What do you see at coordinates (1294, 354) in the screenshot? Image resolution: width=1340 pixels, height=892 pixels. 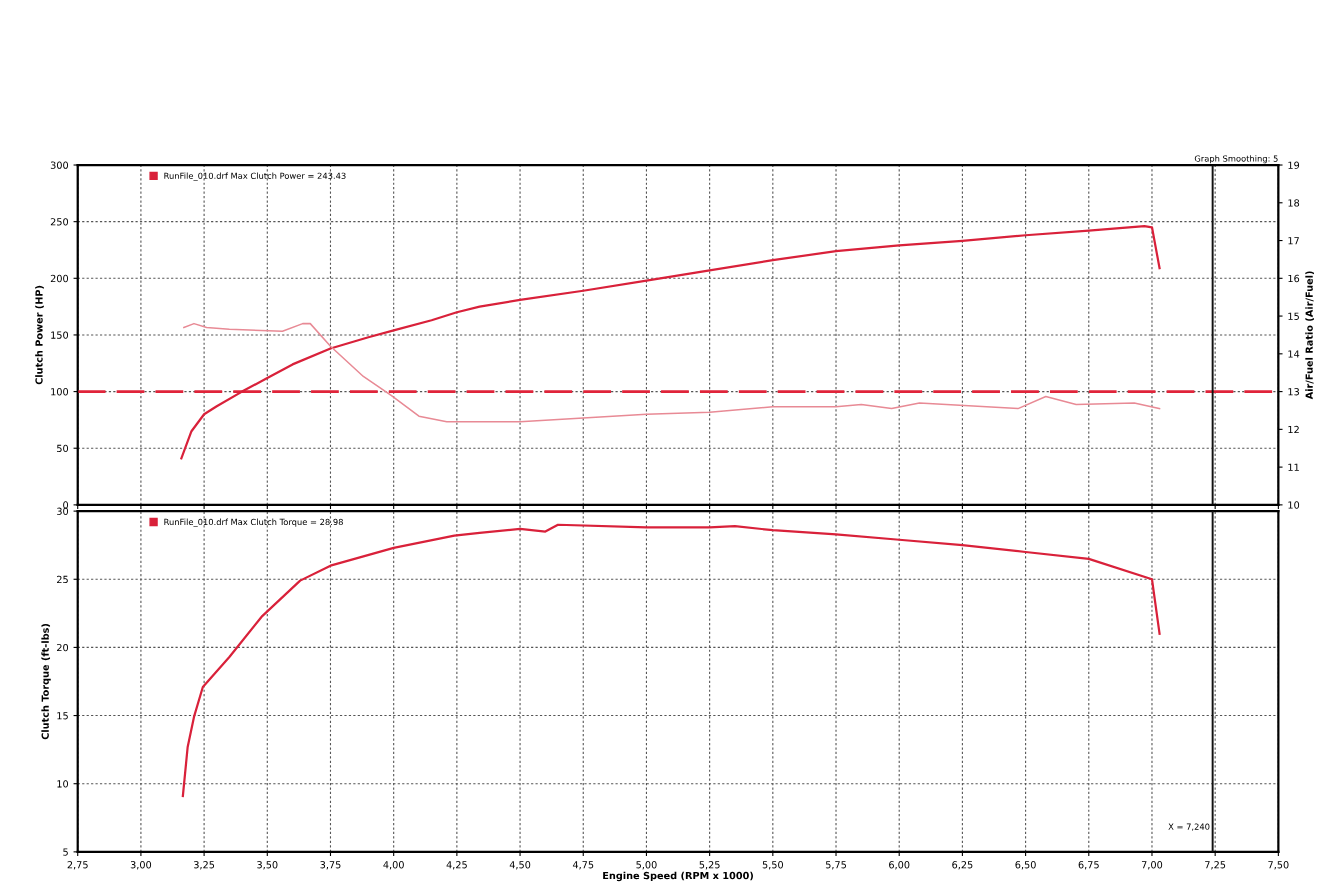 I see `y2-tick-label: 14` at bounding box center [1294, 354].